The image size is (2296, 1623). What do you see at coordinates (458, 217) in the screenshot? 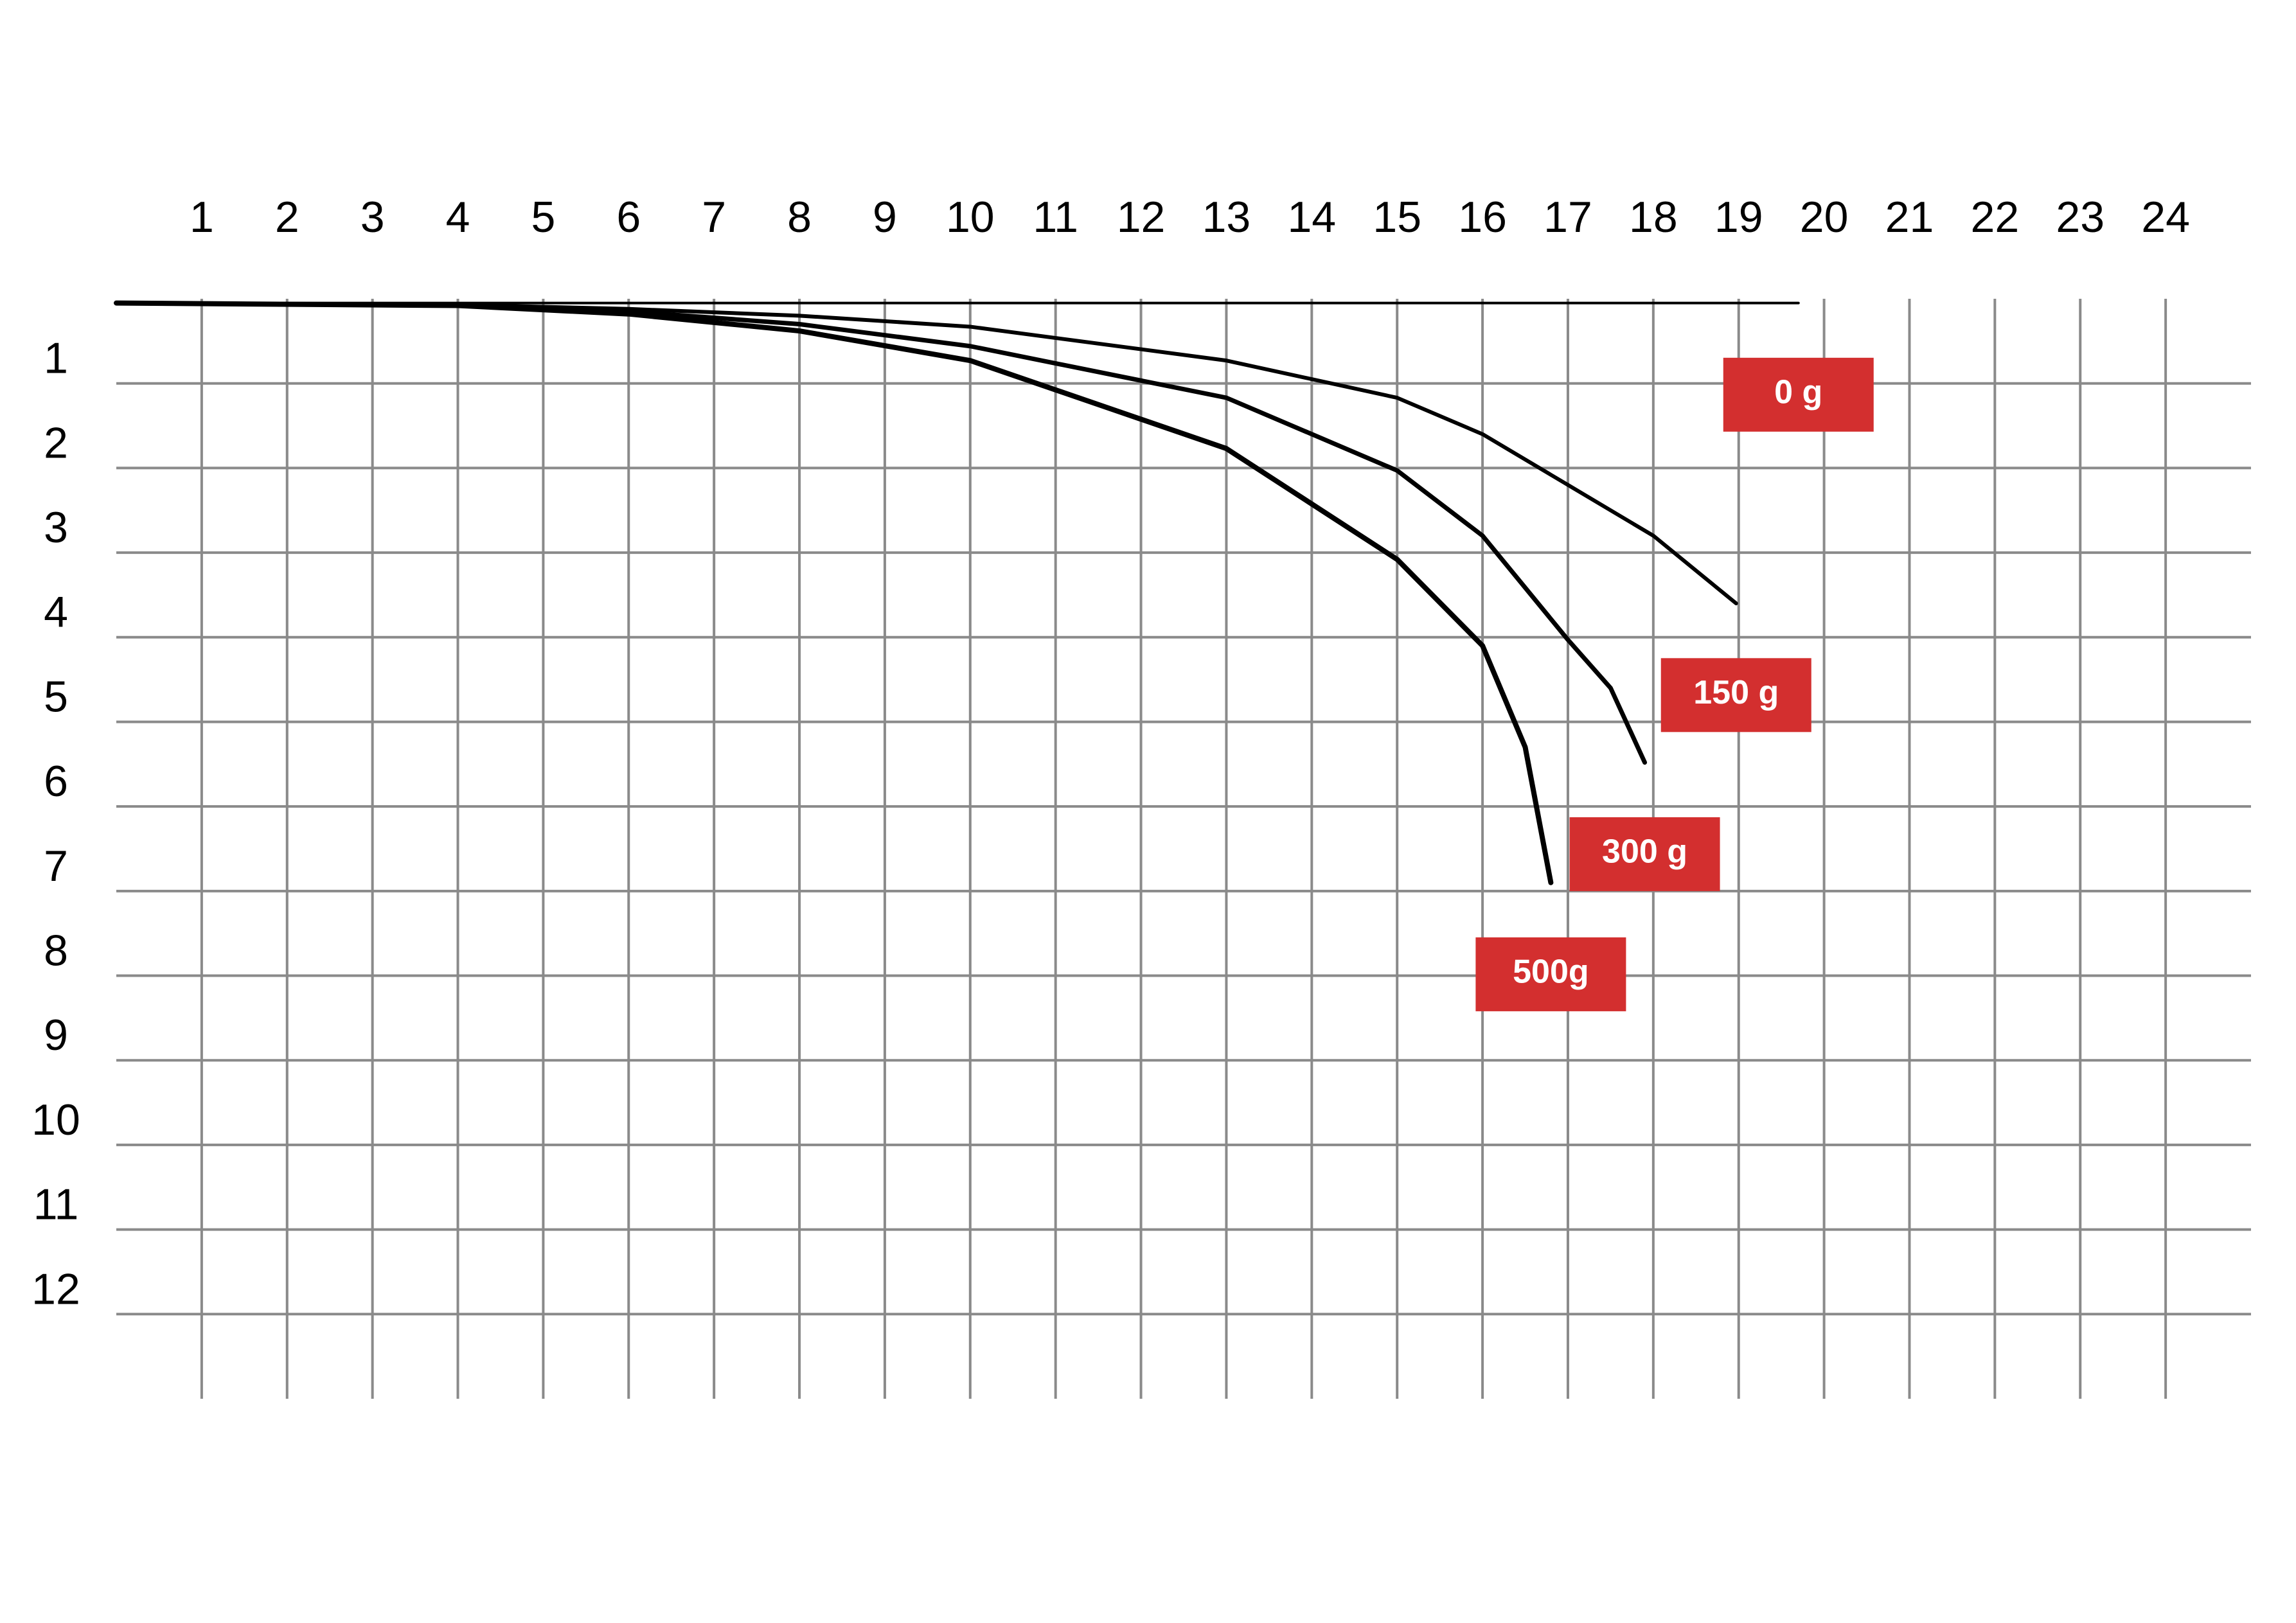
I see `x-tick-label: 4` at bounding box center [458, 217].